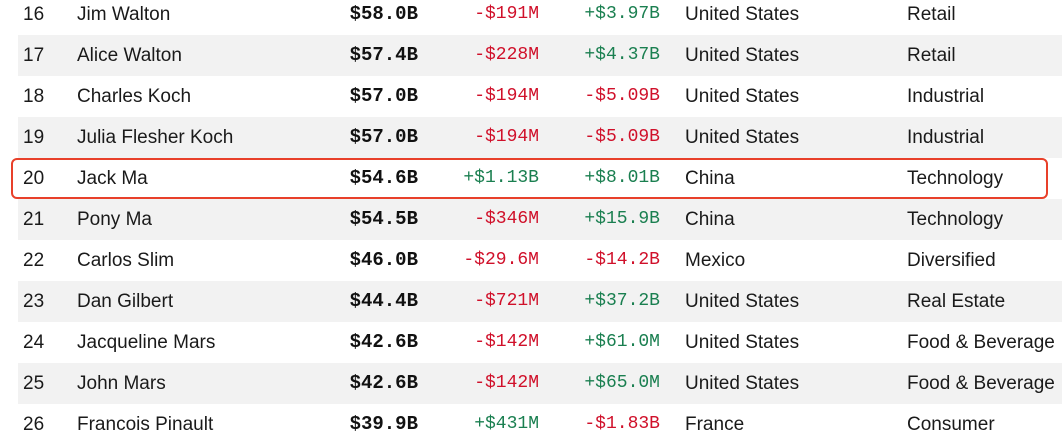 The image size is (1062, 445). What do you see at coordinates (34, 96) in the screenshot?
I see `rank-cell: 18` at bounding box center [34, 96].